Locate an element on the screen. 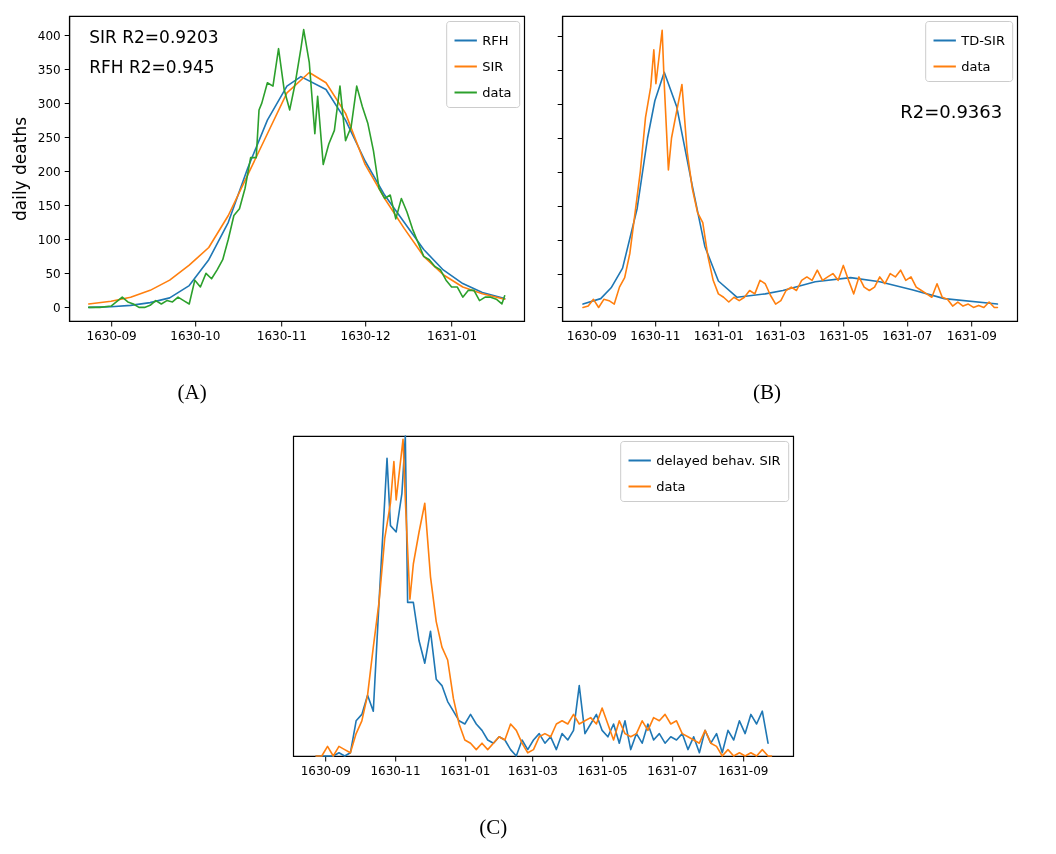  x-tick-label: 1630-12 is located at coordinates (365, 335).